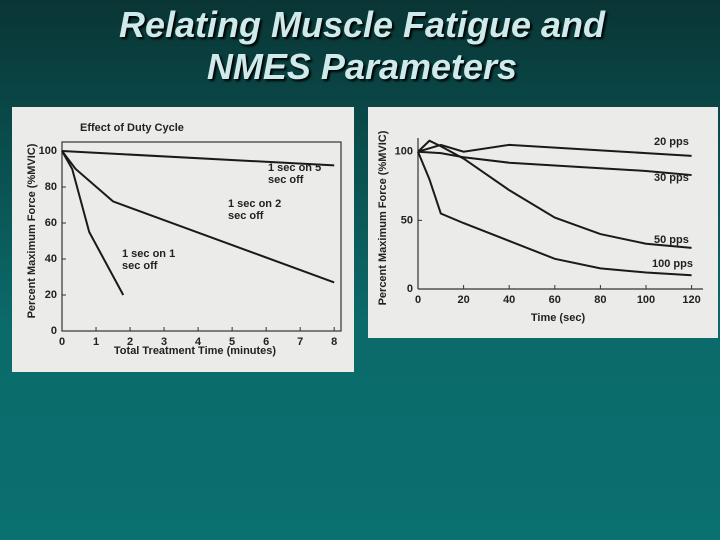 The width and height of the screenshot is (720, 540). I want to click on series-label: 20 pps, so click(671, 142).